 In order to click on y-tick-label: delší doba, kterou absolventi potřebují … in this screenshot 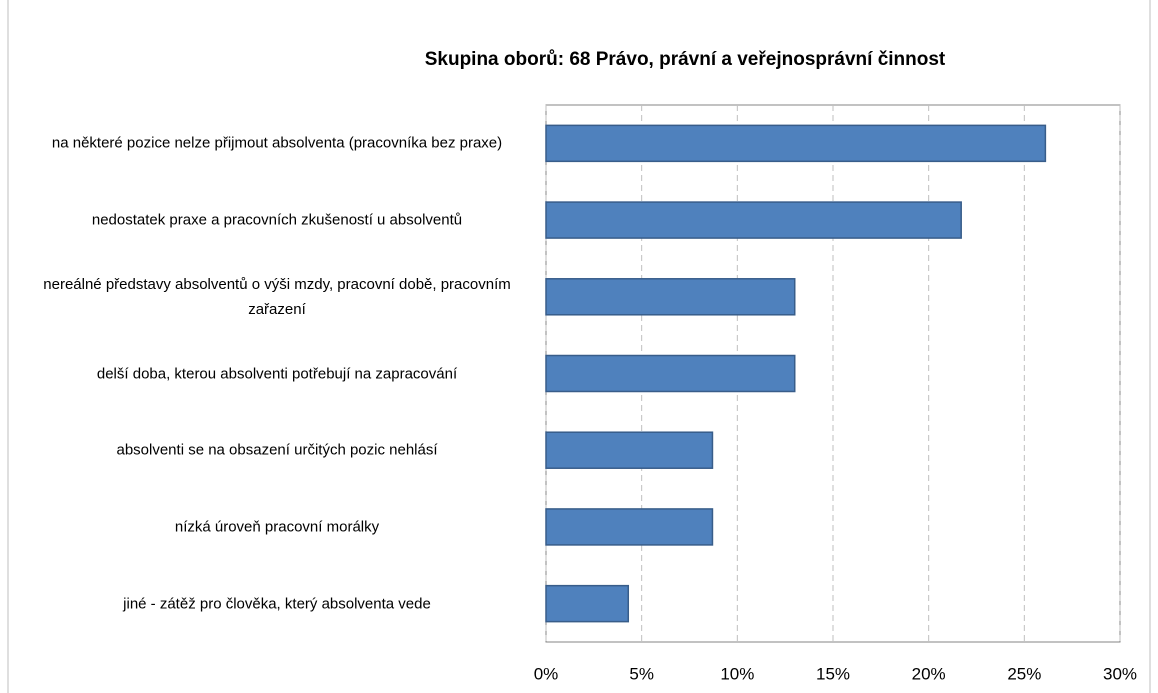, I will do `click(277, 373)`.